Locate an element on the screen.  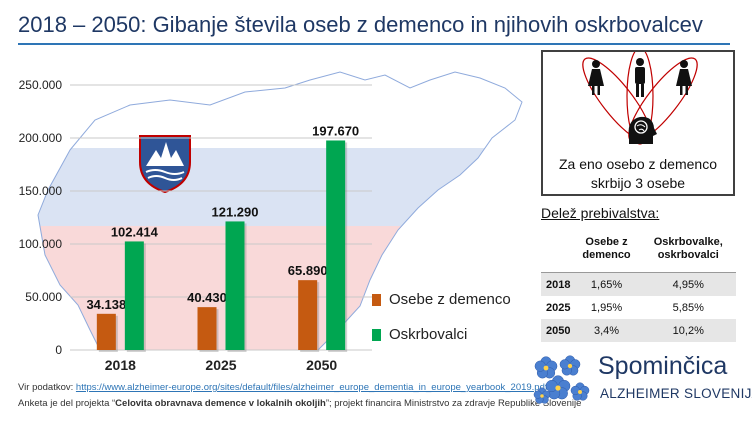
data-label: 197.670 is located at coordinates (335, 130).